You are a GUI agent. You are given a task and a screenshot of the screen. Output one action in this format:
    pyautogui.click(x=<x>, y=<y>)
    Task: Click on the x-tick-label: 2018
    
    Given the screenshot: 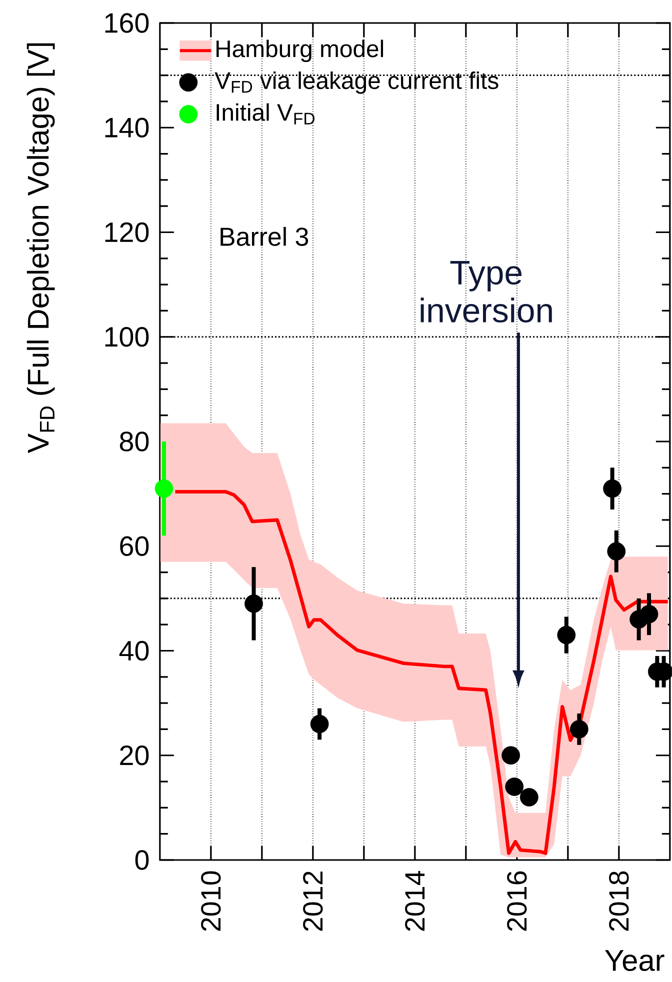 What is the action you would take?
    pyautogui.click(x=619, y=901)
    